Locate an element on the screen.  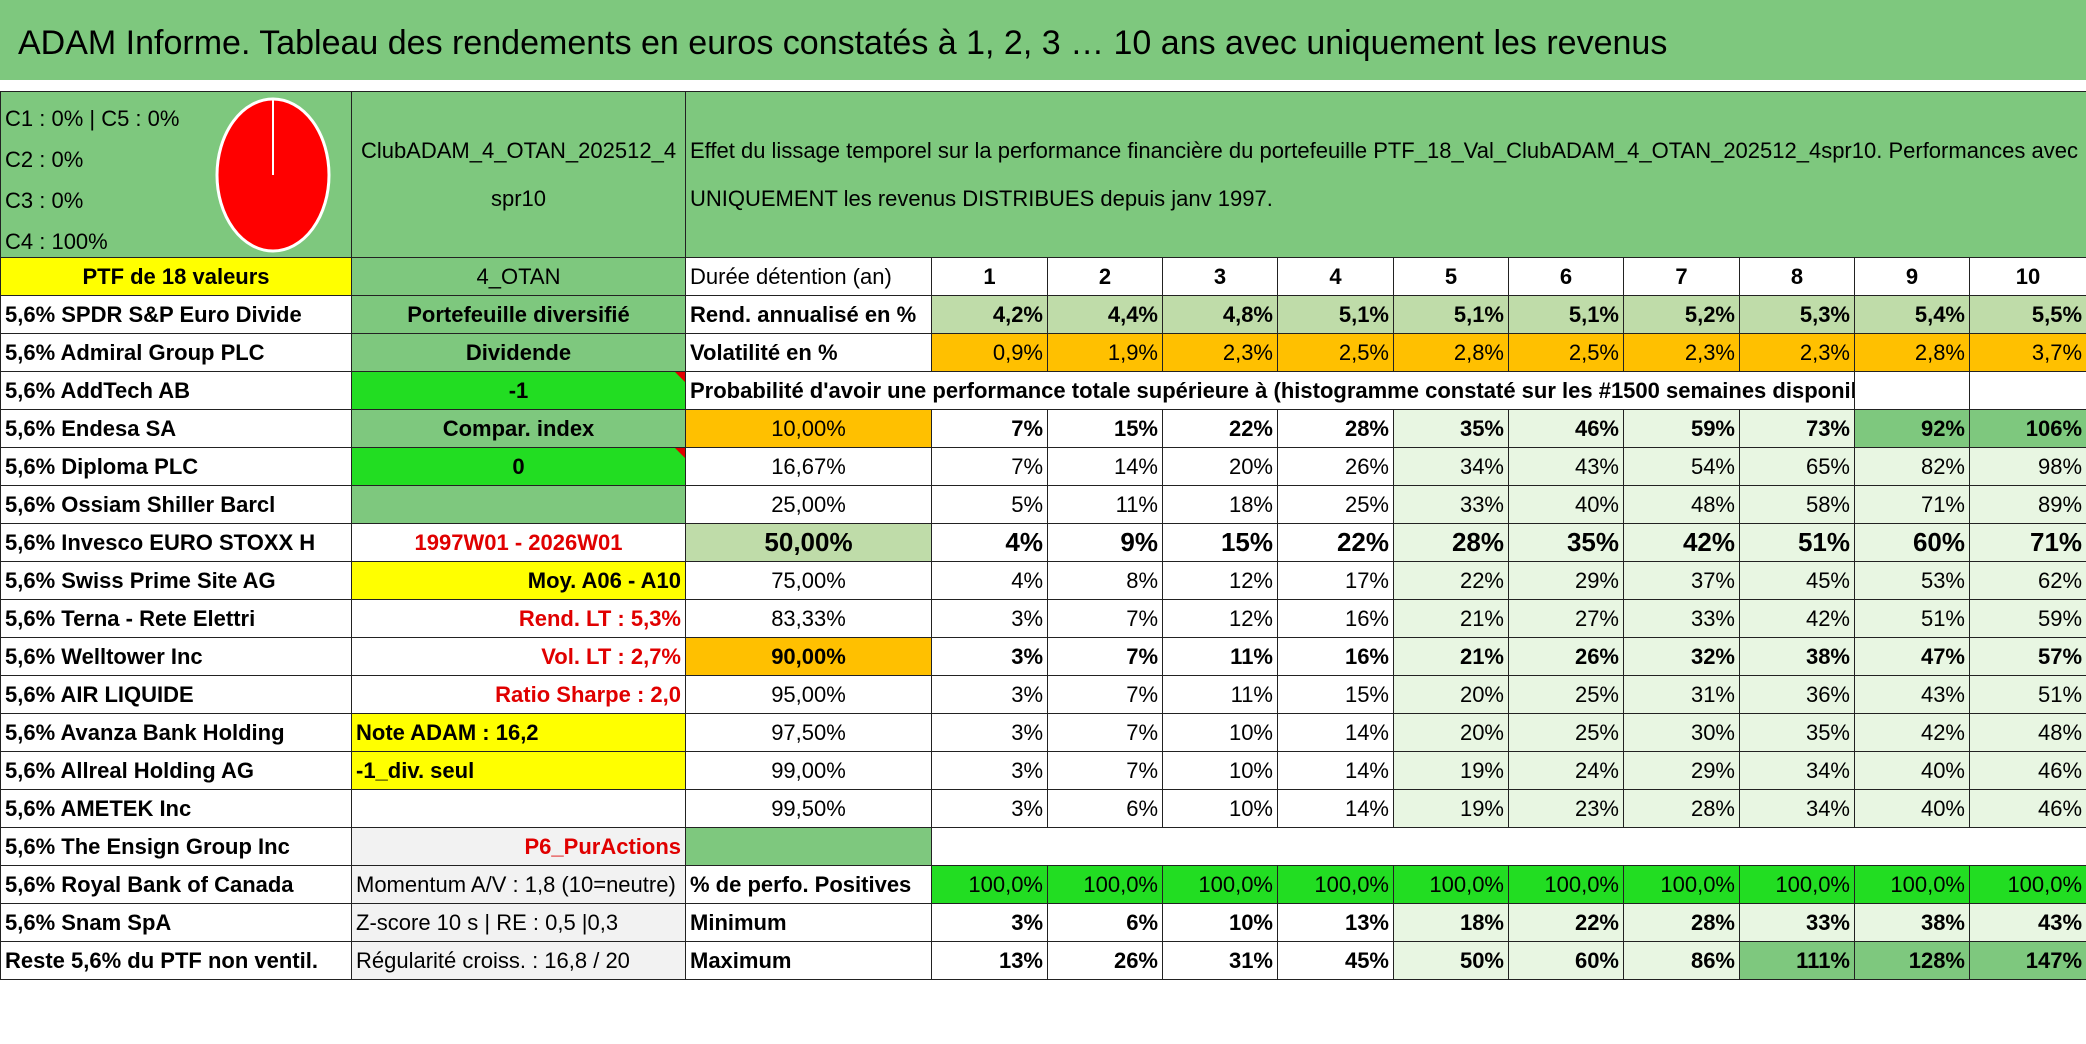
info-portefeuille: Portefeuille diversifié is located at coordinates (518, 314).